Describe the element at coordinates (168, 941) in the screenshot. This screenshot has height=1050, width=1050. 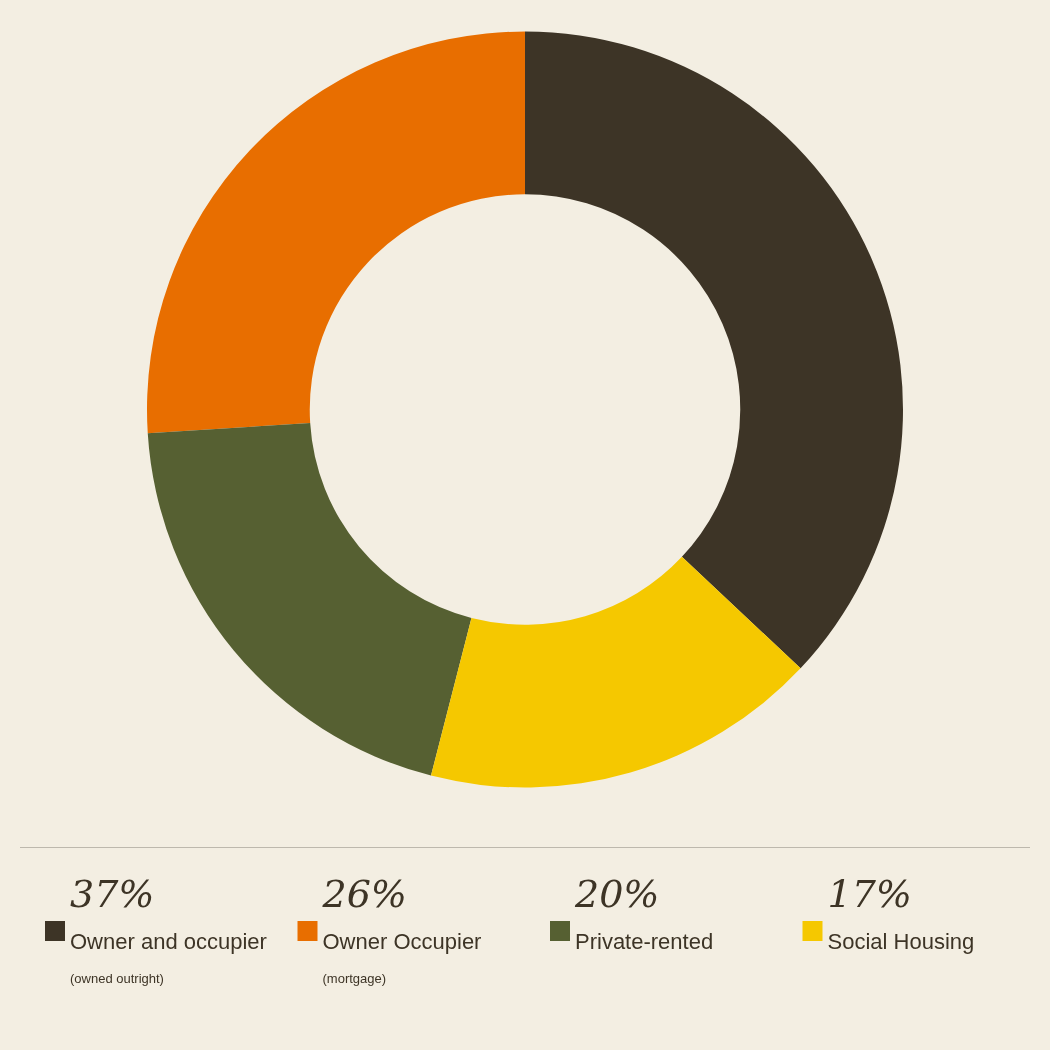
I see `legend-label: Owner and occupier` at that location.